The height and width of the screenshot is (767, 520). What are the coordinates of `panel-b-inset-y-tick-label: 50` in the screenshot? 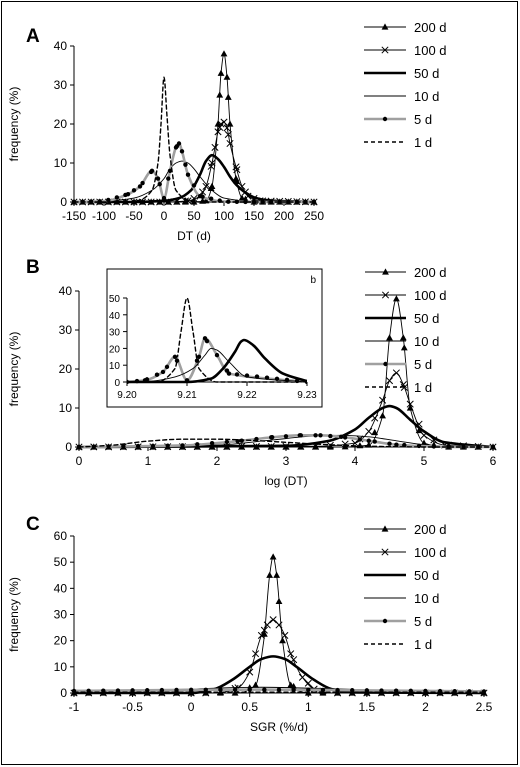 It's located at (115, 299).